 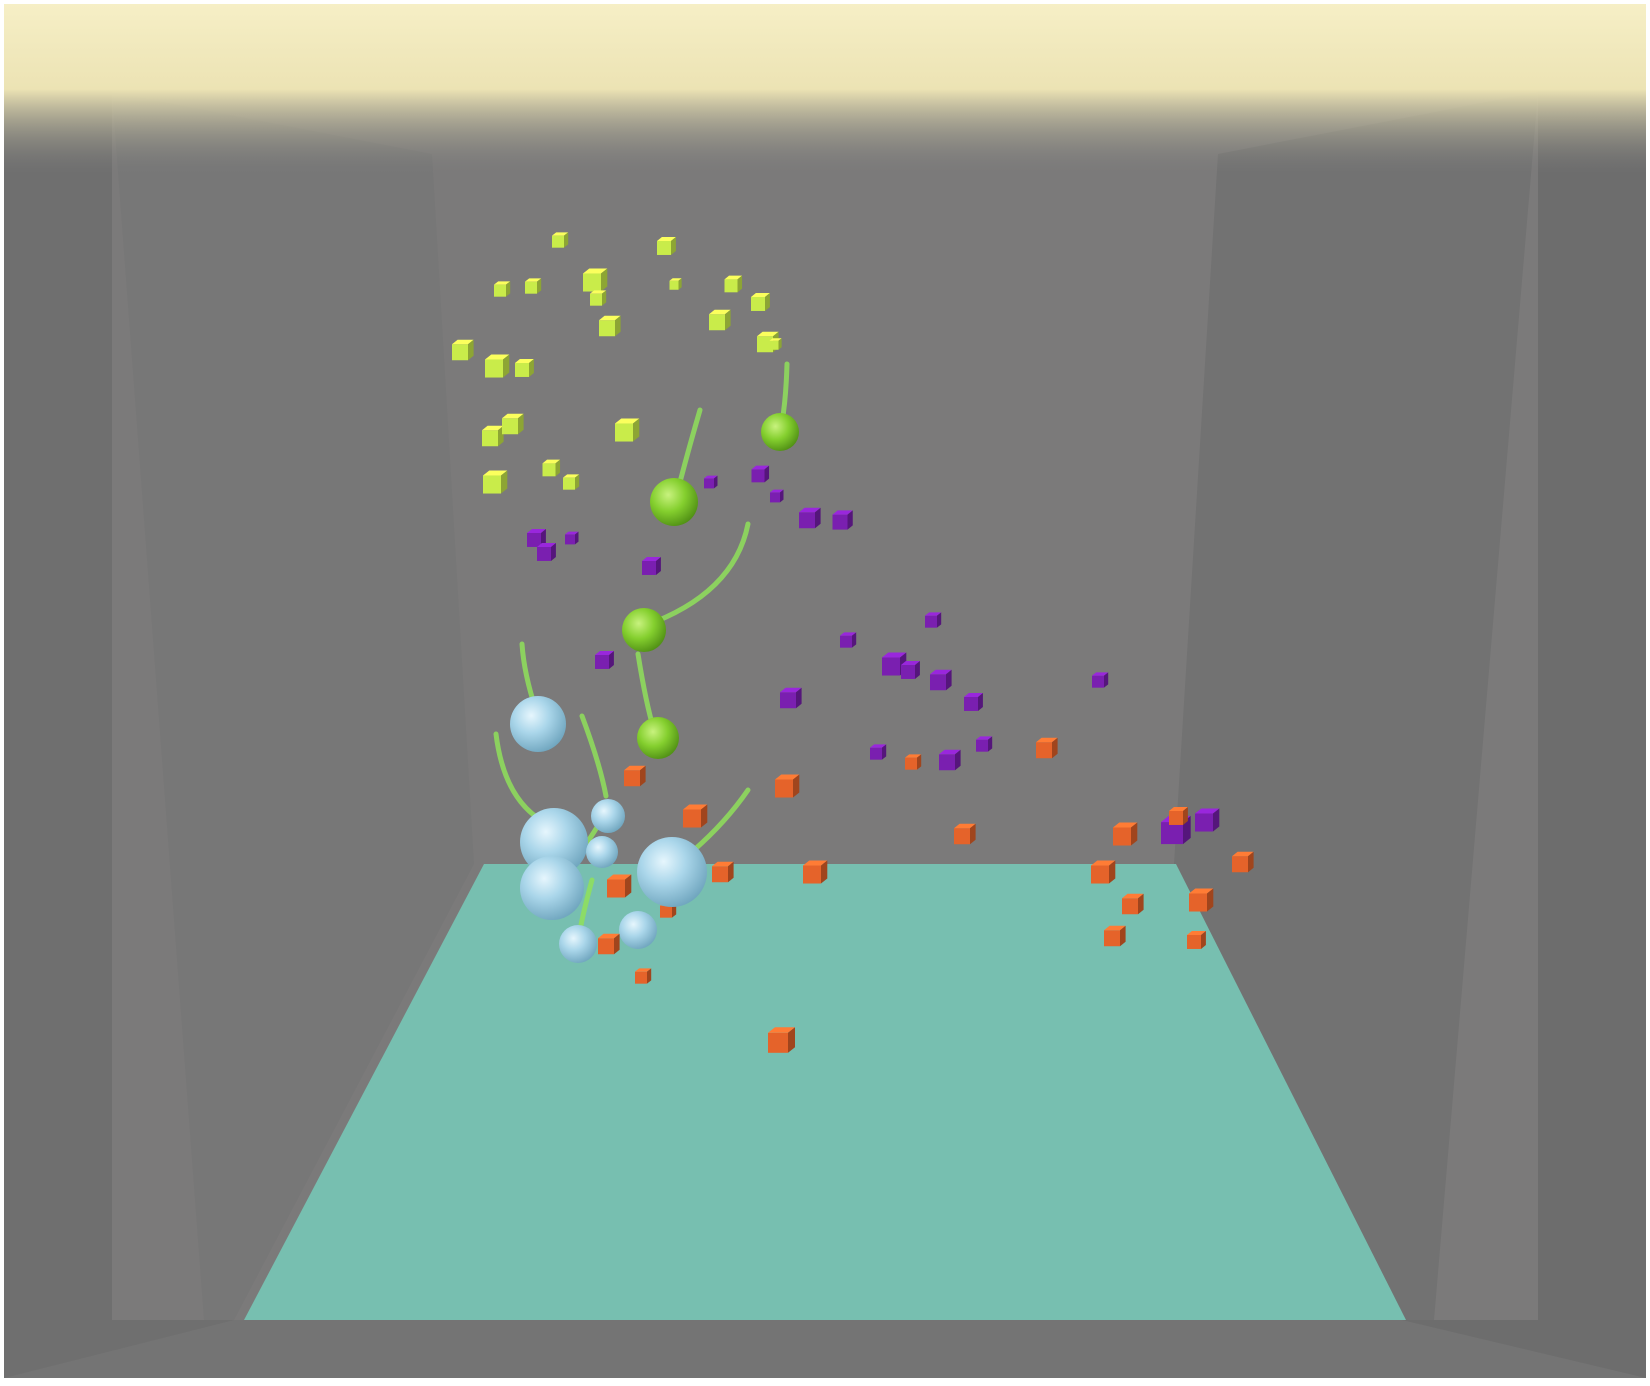 What do you see at coordinates (654, 688) in the screenshot?
I see `creatures` at bounding box center [654, 688].